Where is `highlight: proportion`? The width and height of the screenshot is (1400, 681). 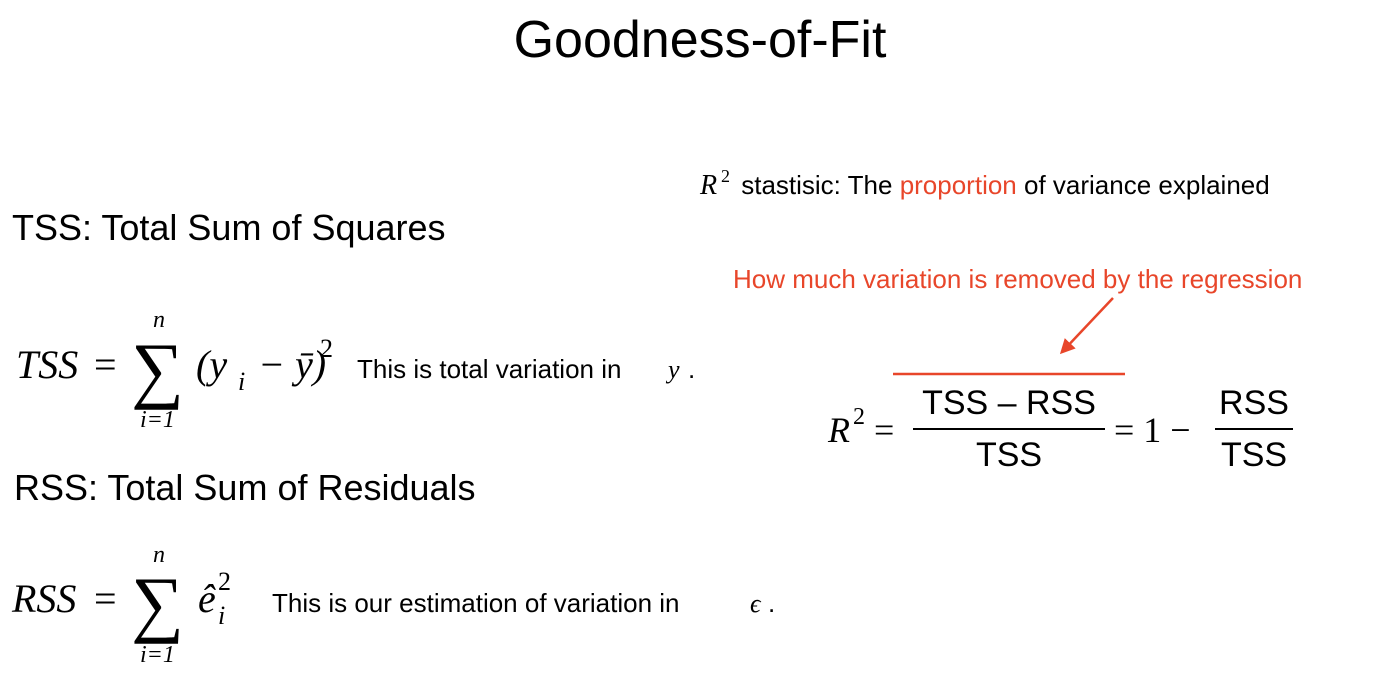 highlight: proportion is located at coordinates (958, 185).